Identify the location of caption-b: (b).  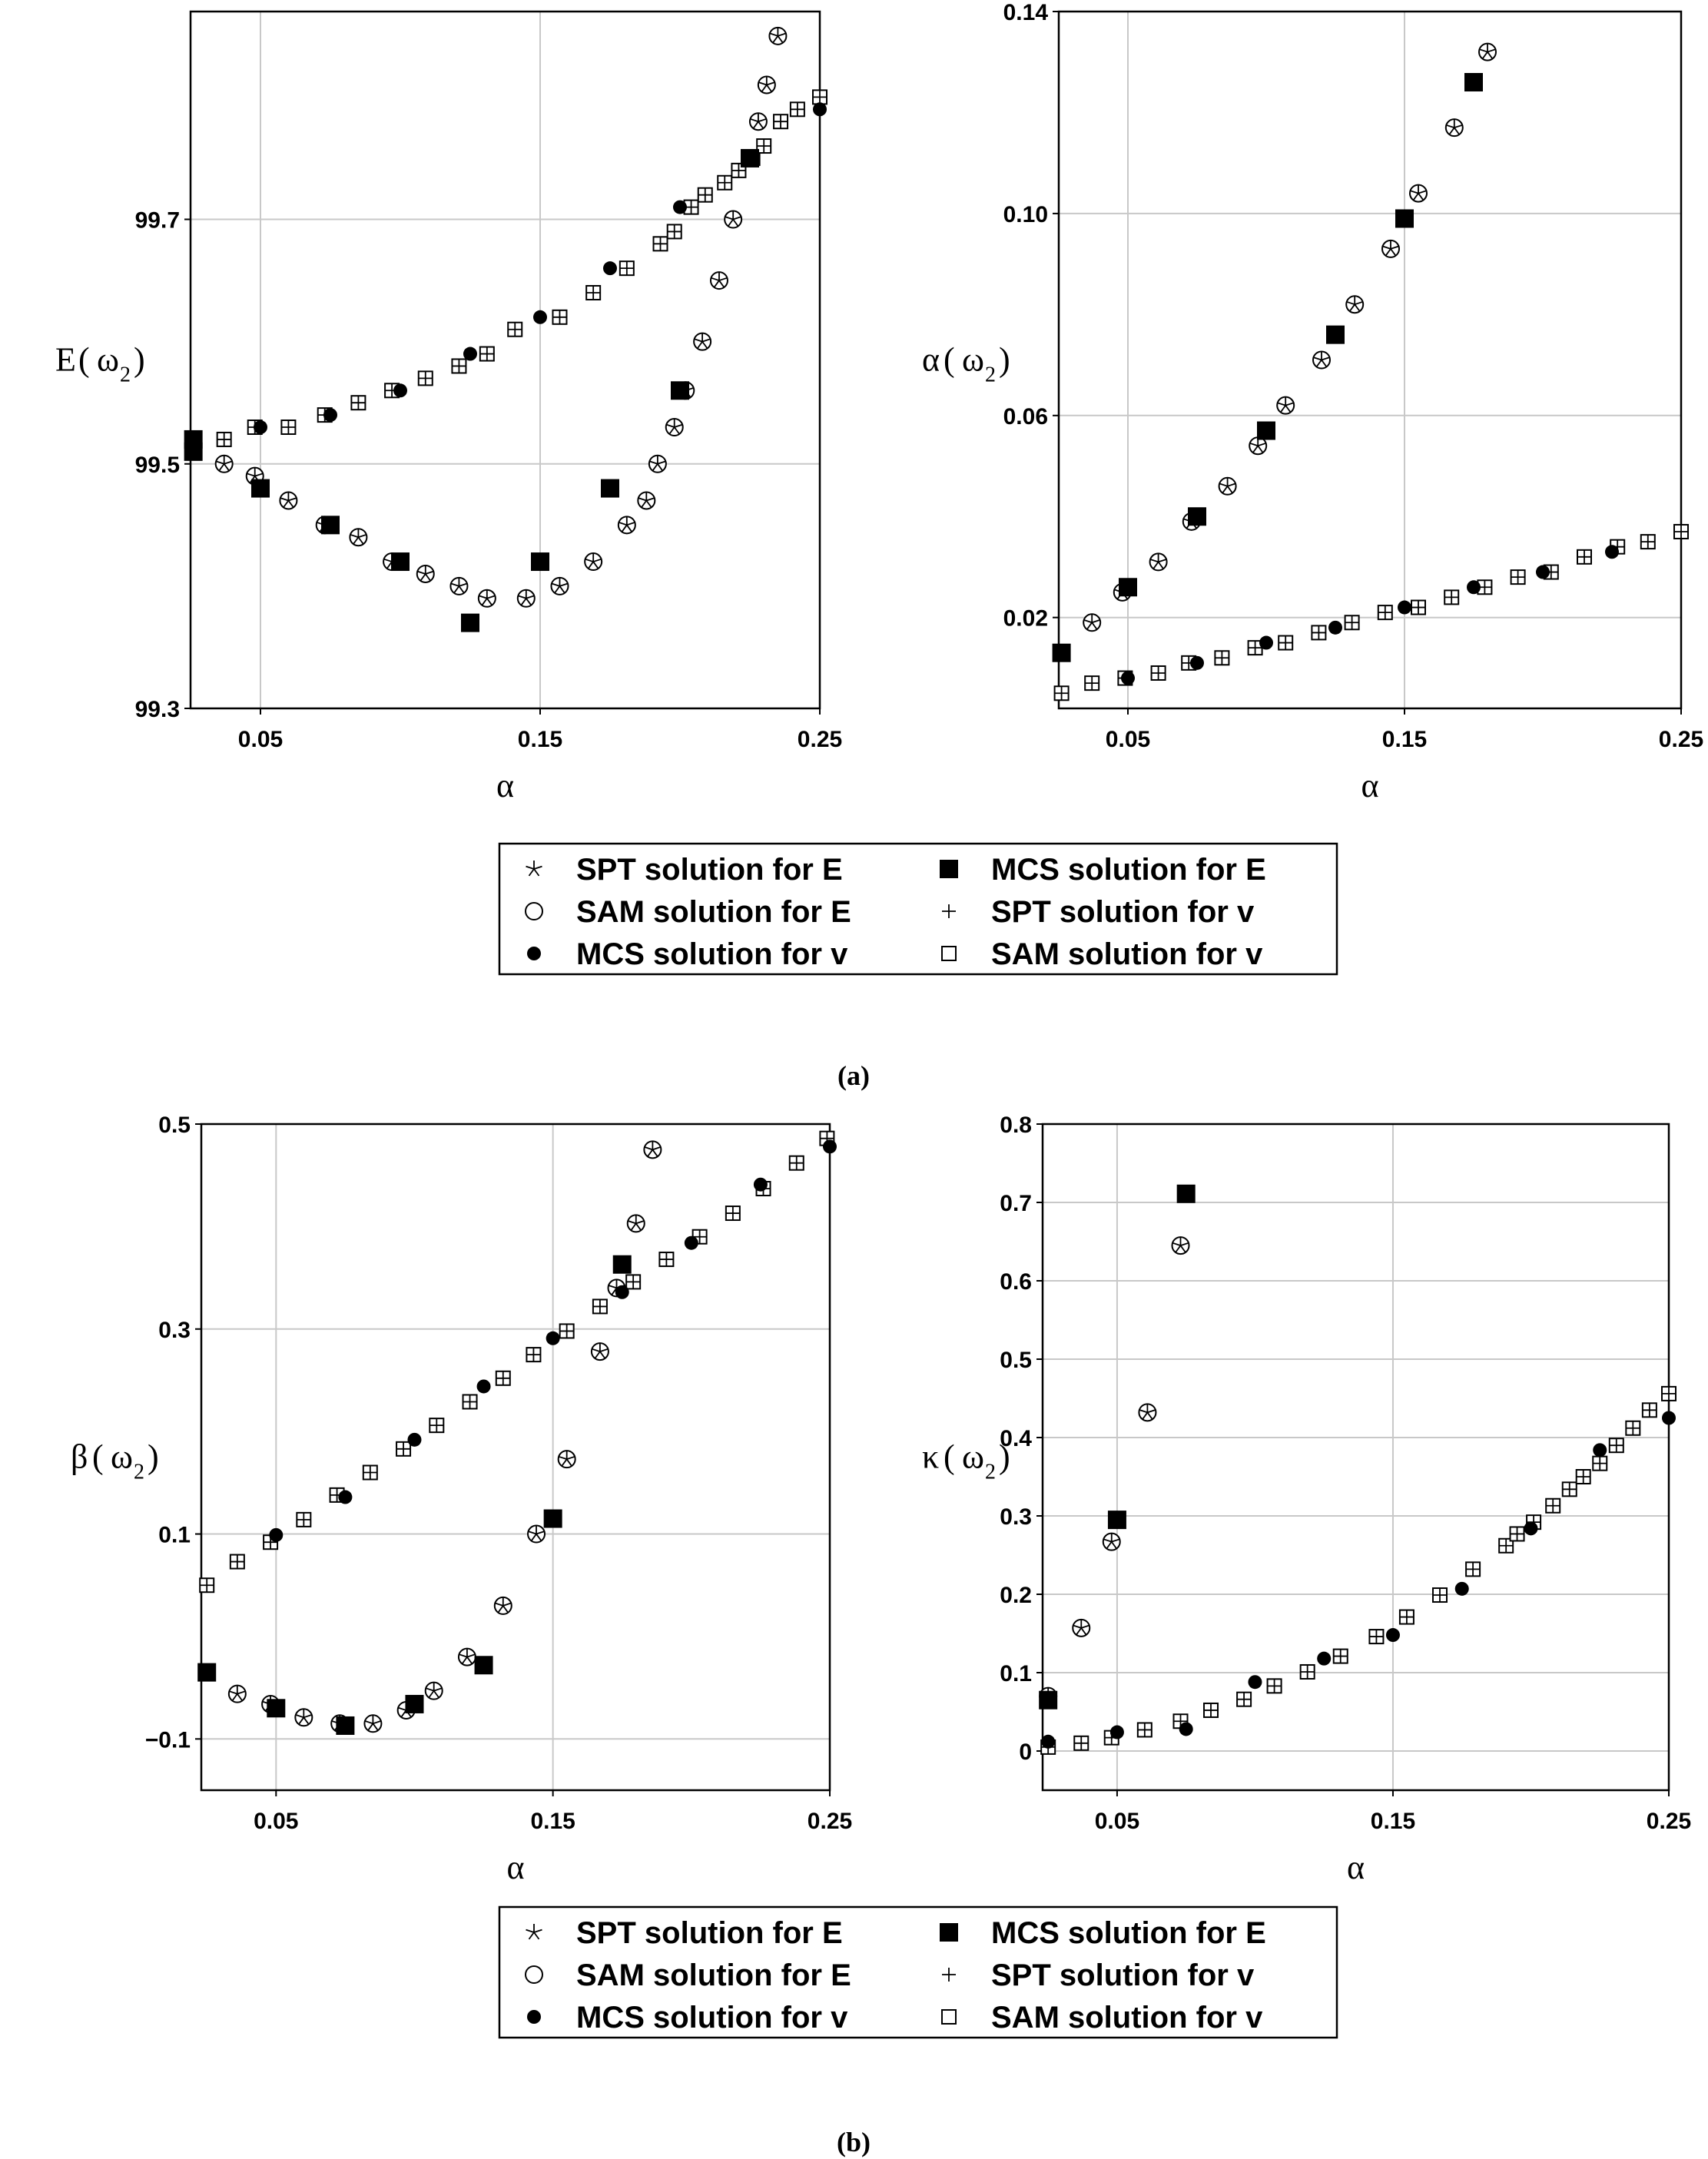
(854, 2142).